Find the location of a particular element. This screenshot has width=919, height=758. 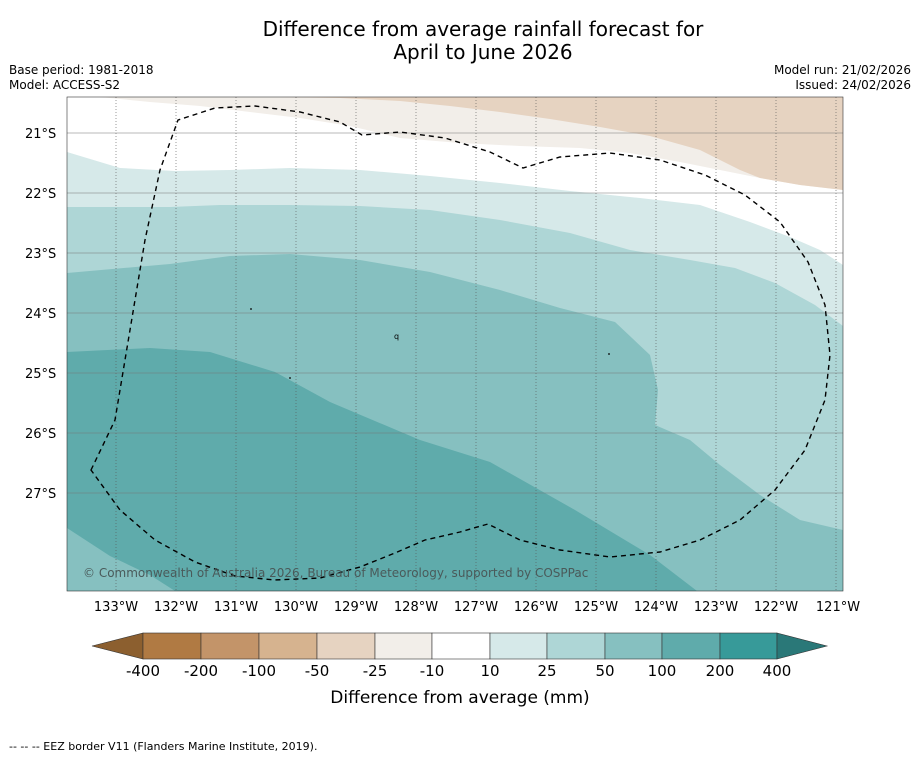

colorbar is located at coordinates (460, 646).